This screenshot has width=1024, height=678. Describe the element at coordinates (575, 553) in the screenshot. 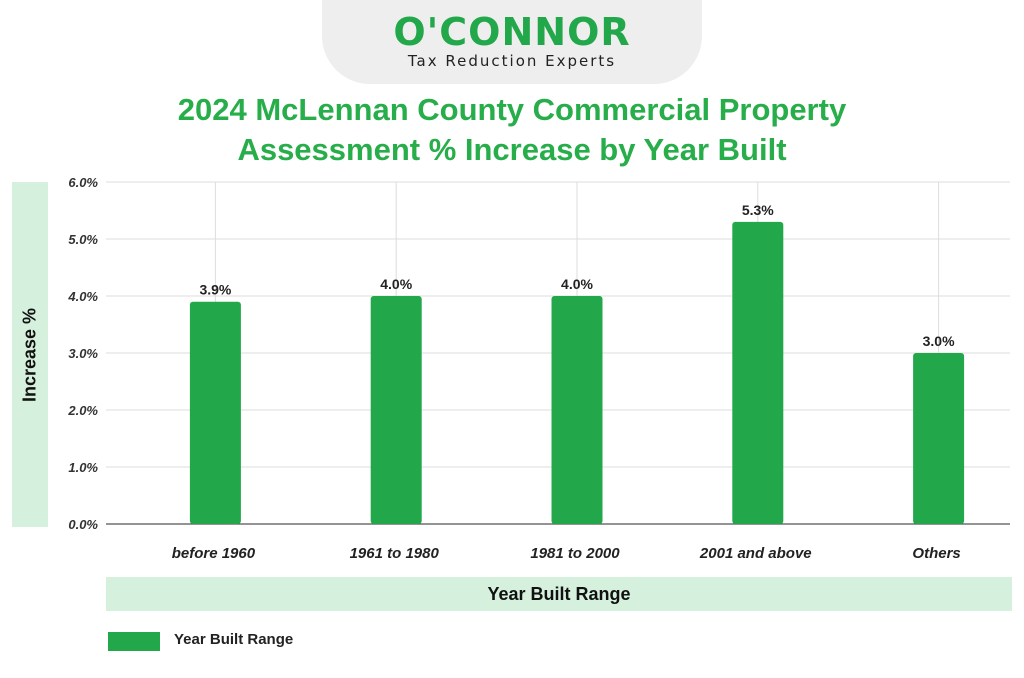

I see `x-tick-label: 1981 to 2000` at that location.